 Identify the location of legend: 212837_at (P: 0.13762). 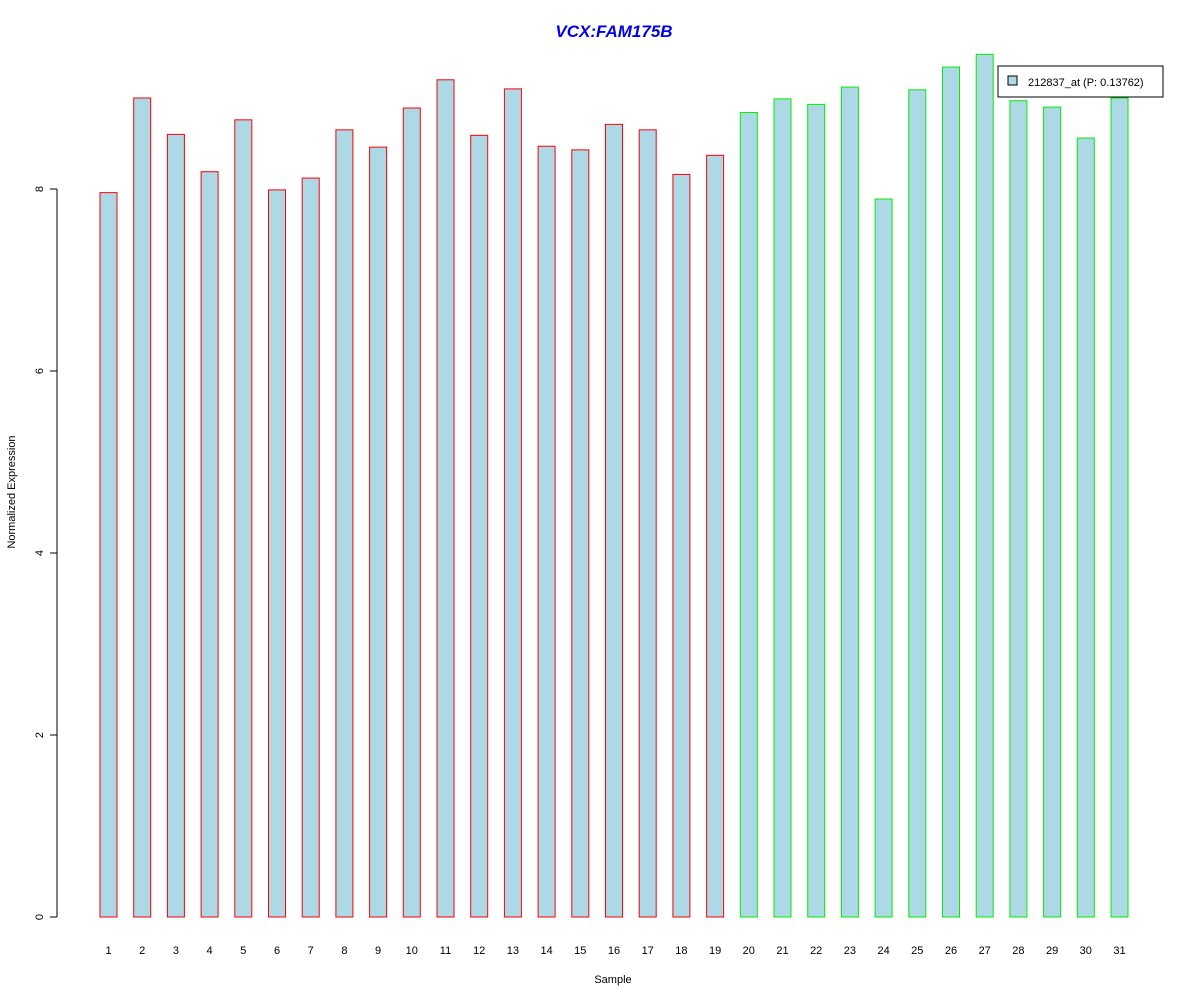
(1080, 81).